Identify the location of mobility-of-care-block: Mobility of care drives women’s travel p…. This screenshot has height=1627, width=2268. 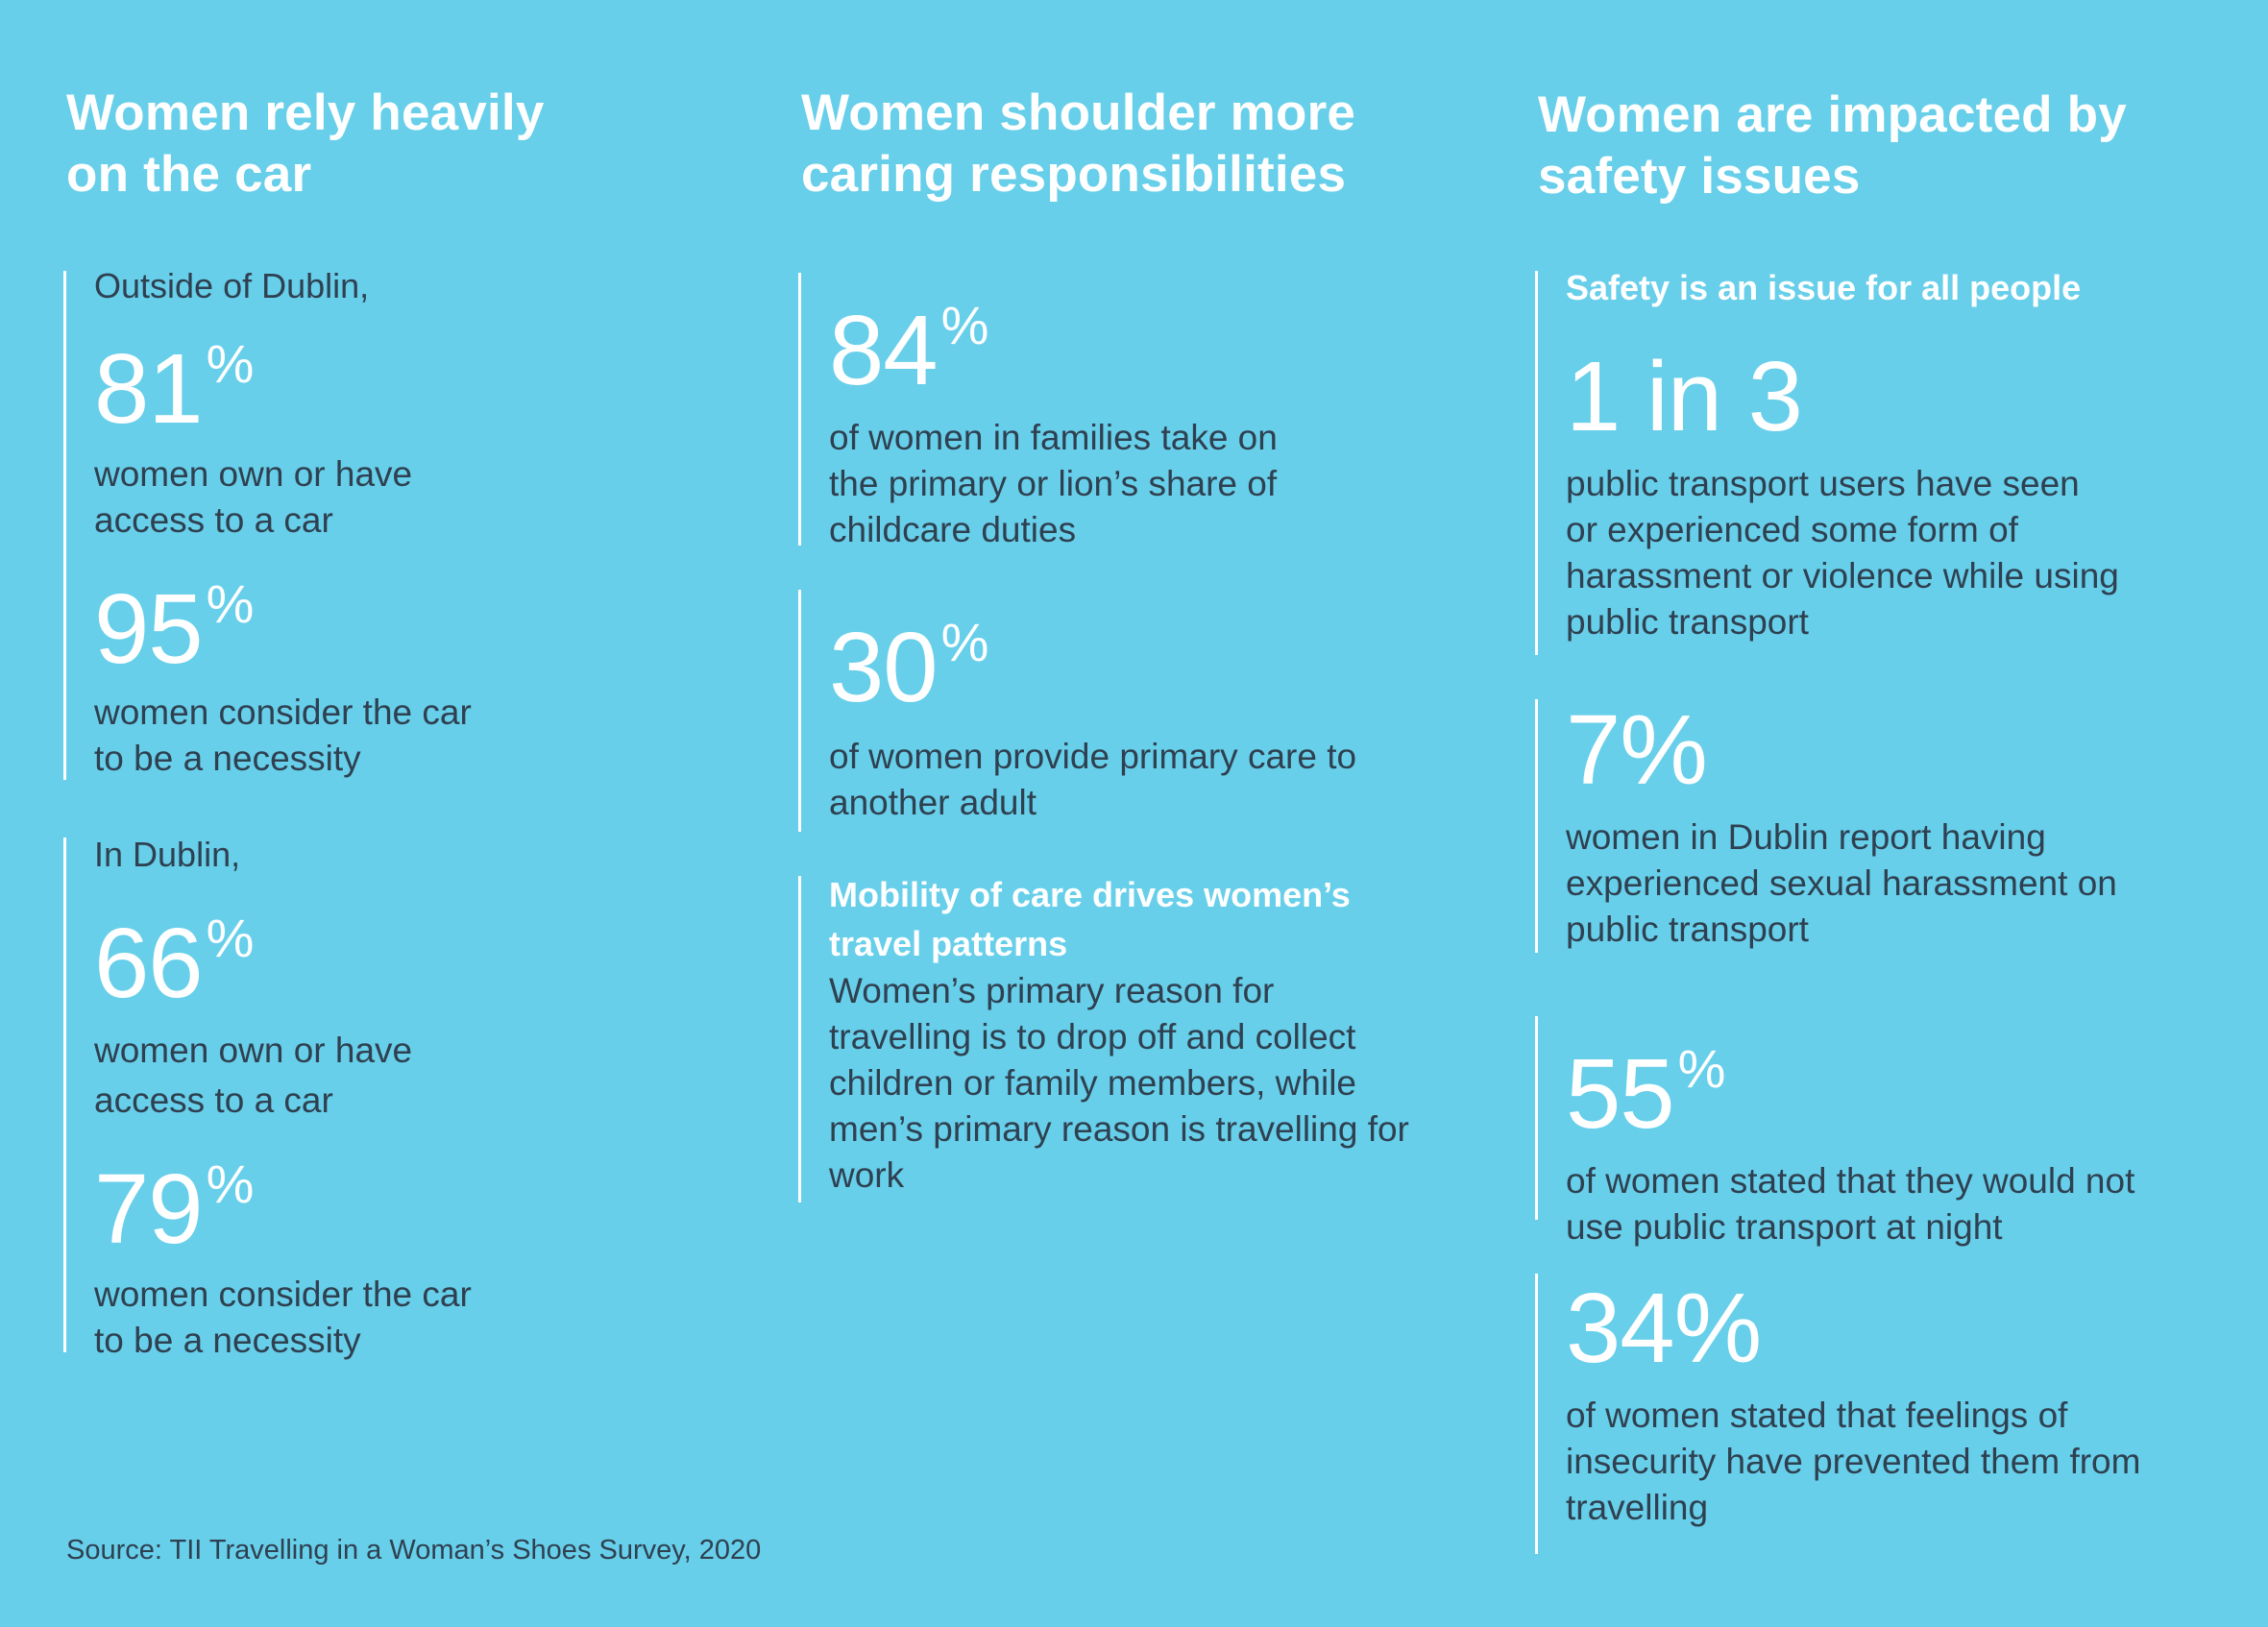
(1103, 1039).